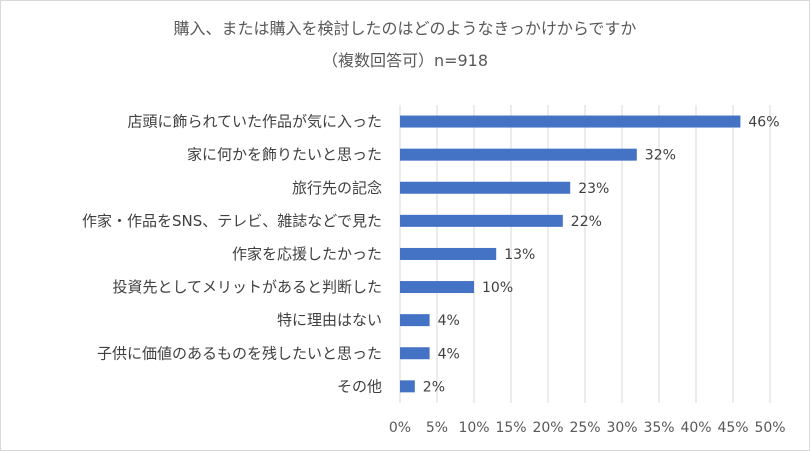 The image size is (810, 451). What do you see at coordinates (510, 428) in the screenshot?
I see `x-tick-label: 15%` at bounding box center [510, 428].